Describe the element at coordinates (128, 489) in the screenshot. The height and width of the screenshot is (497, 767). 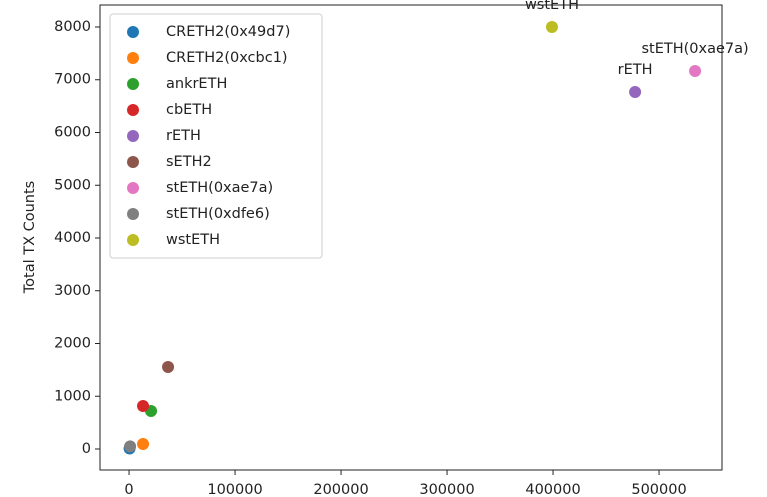
I see `x-tick-label: 0` at that location.